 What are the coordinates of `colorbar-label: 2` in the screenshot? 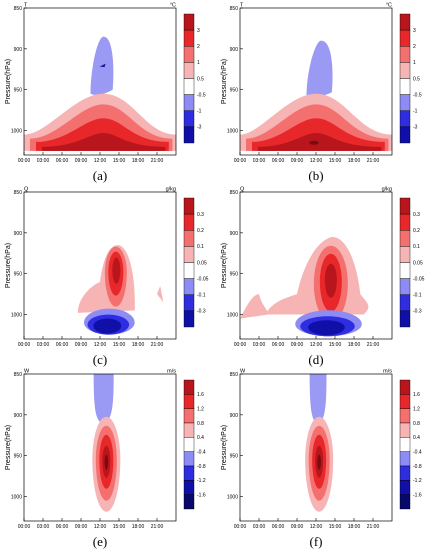 It's located at (198, 47).